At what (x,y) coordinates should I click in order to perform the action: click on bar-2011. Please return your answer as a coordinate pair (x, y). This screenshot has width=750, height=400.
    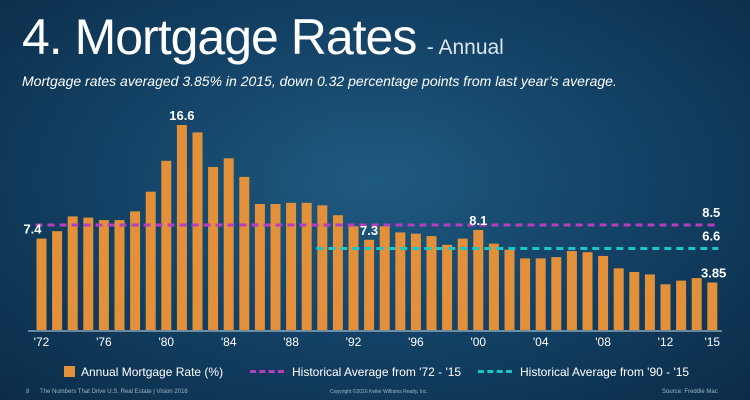
    Looking at the image, I should click on (649, 302).